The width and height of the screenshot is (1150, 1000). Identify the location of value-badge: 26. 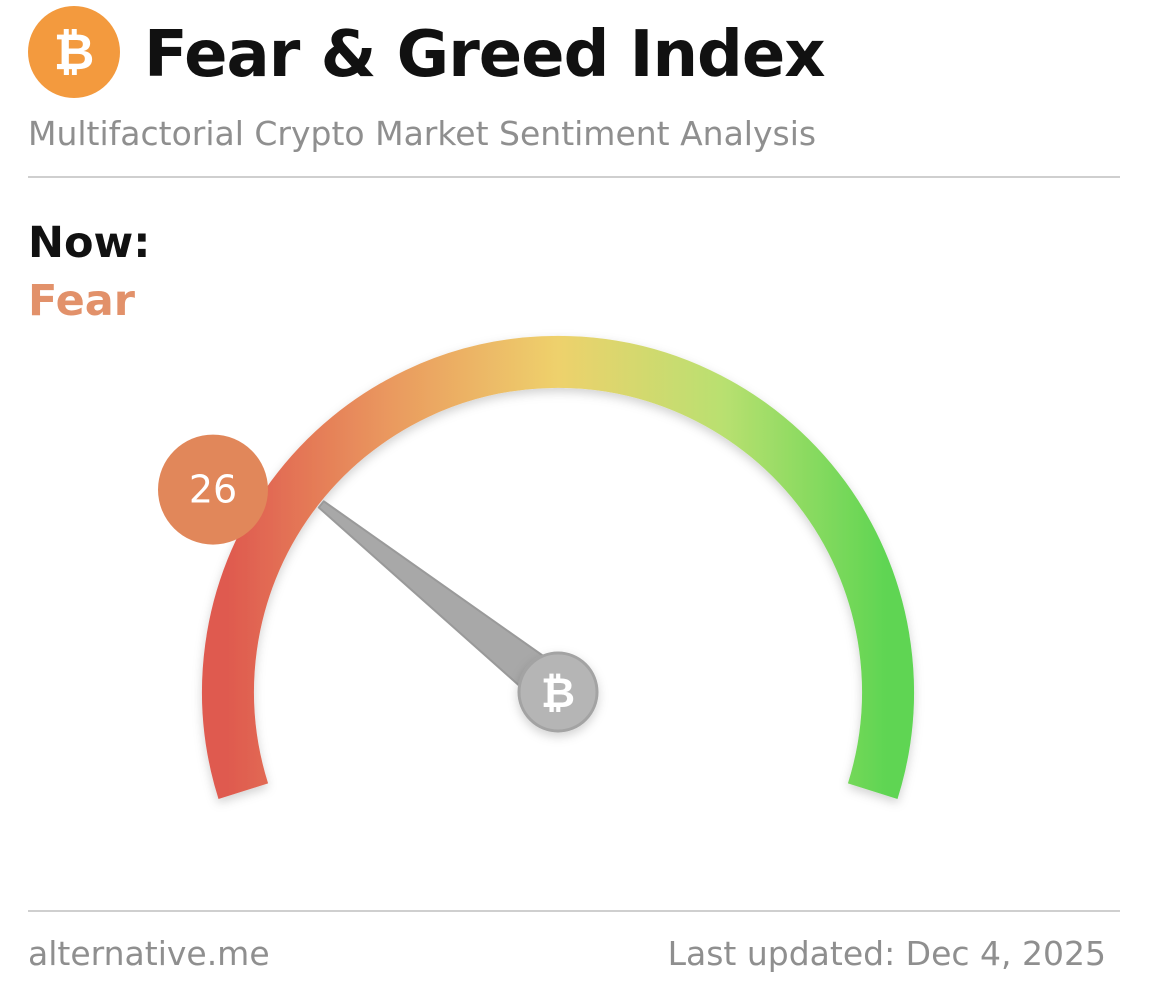
(213, 489).